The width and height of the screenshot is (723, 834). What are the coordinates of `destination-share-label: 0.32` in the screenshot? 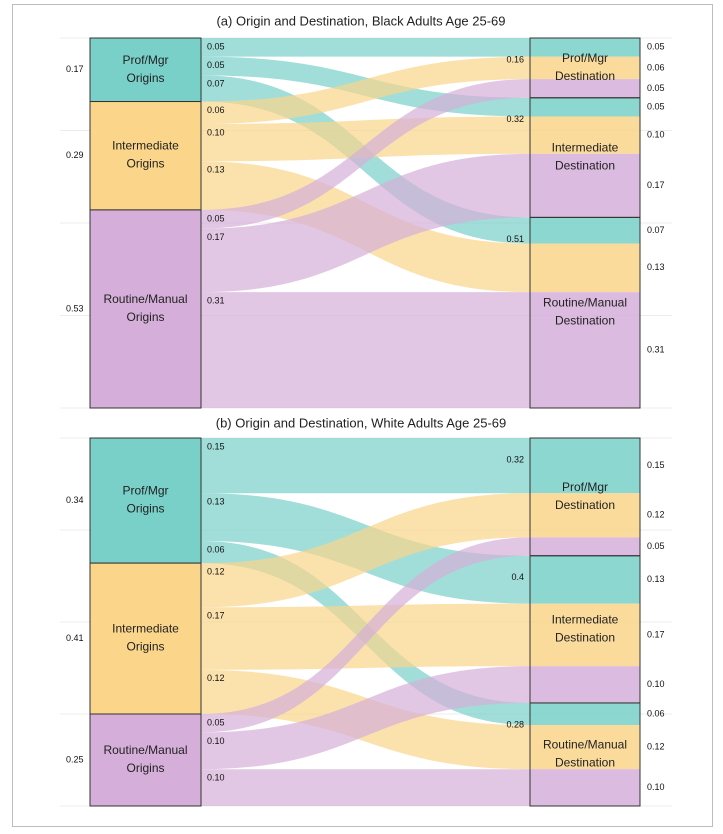 It's located at (515, 119).